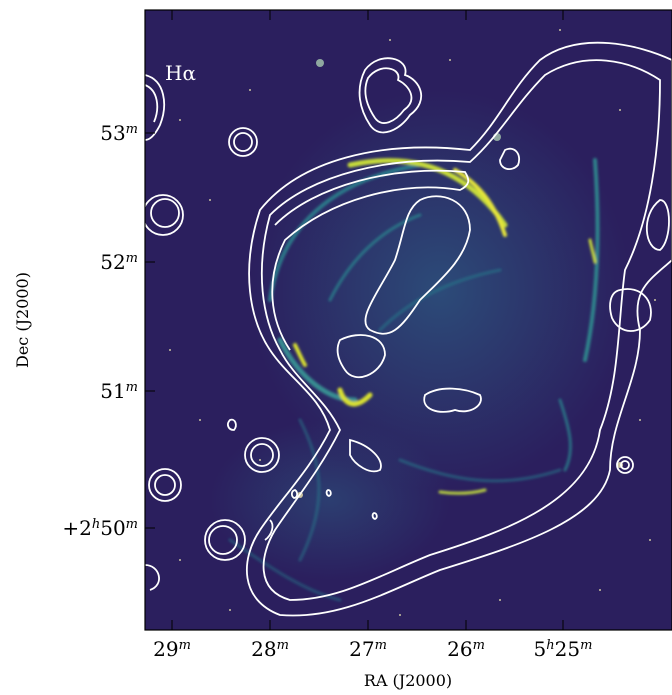  What do you see at coordinates (119, 391) in the screenshot?
I see `ytick-label: 51m` at bounding box center [119, 391].